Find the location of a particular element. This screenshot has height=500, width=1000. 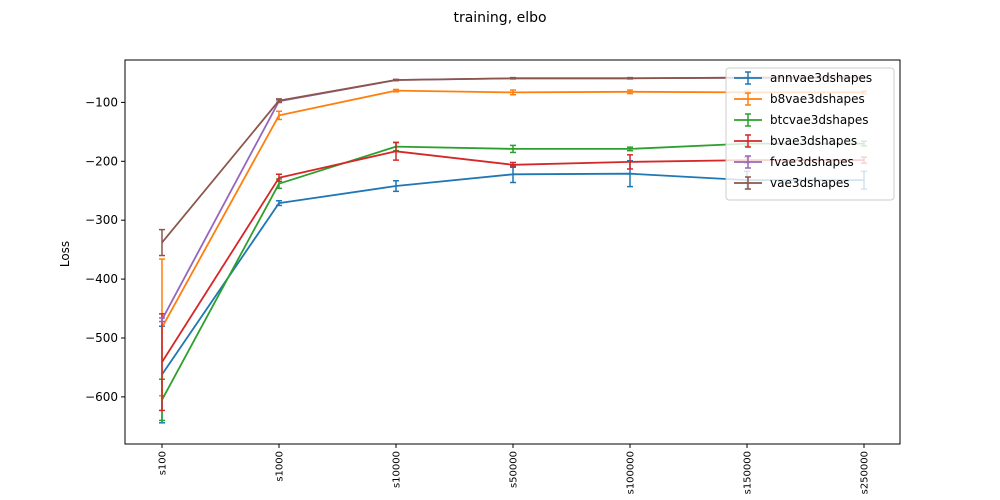

x-tick-label: s10000 is located at coordinates (397, 469).